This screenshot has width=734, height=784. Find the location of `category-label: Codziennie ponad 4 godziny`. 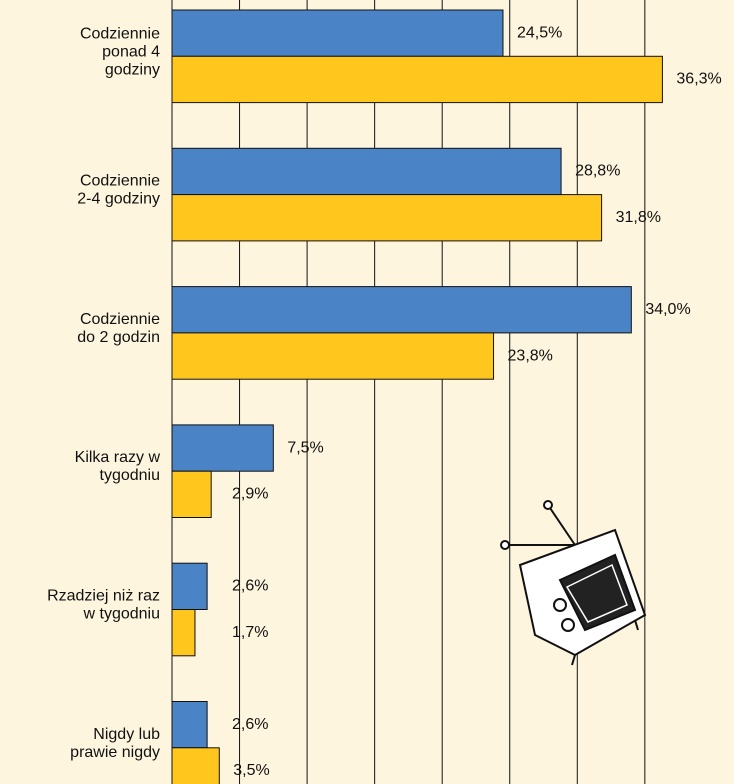

category-label: Codziennie ponad 4 godziny is located at coordinates (120, 52).